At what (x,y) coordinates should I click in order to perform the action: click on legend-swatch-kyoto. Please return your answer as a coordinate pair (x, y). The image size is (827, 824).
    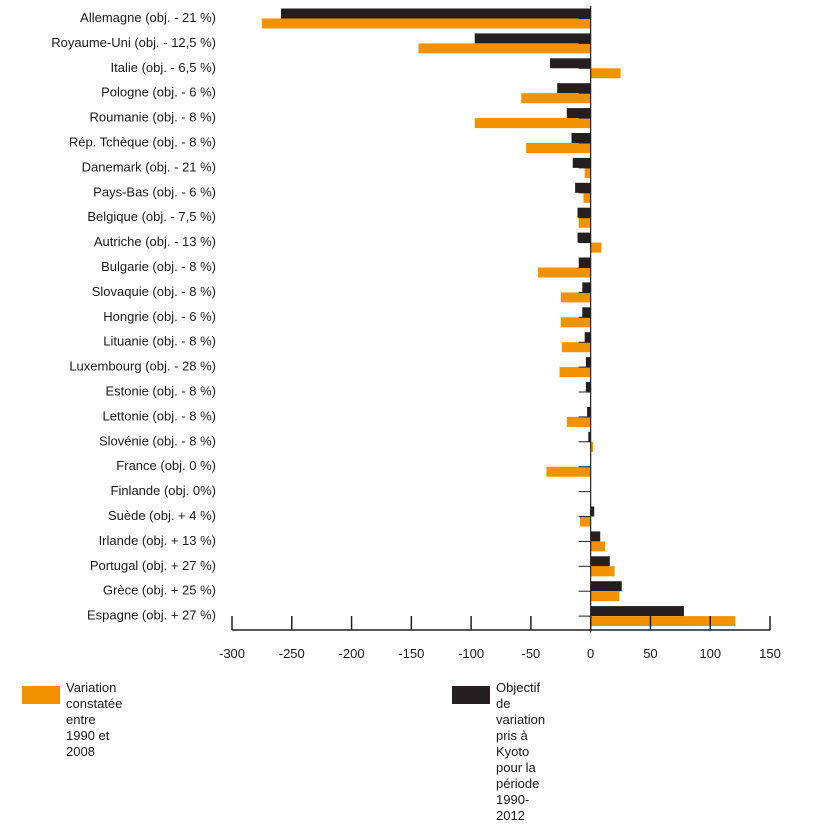
    Looking at the image, I should click on (471, 695).